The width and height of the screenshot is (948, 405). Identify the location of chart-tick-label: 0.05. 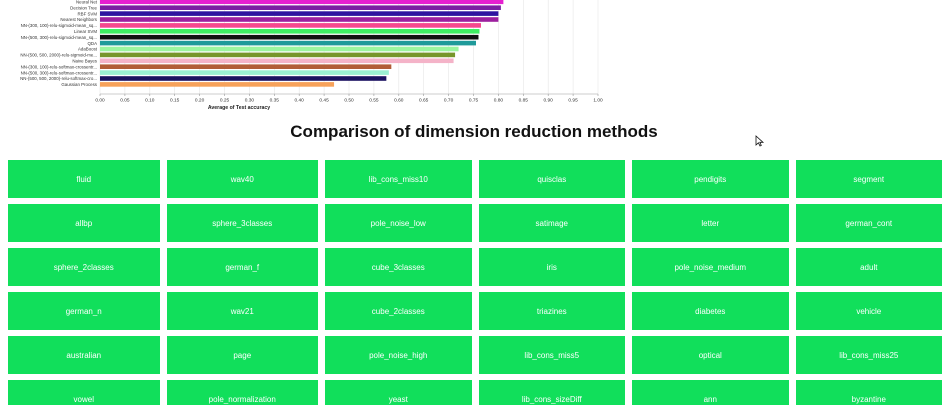
(125, 101).